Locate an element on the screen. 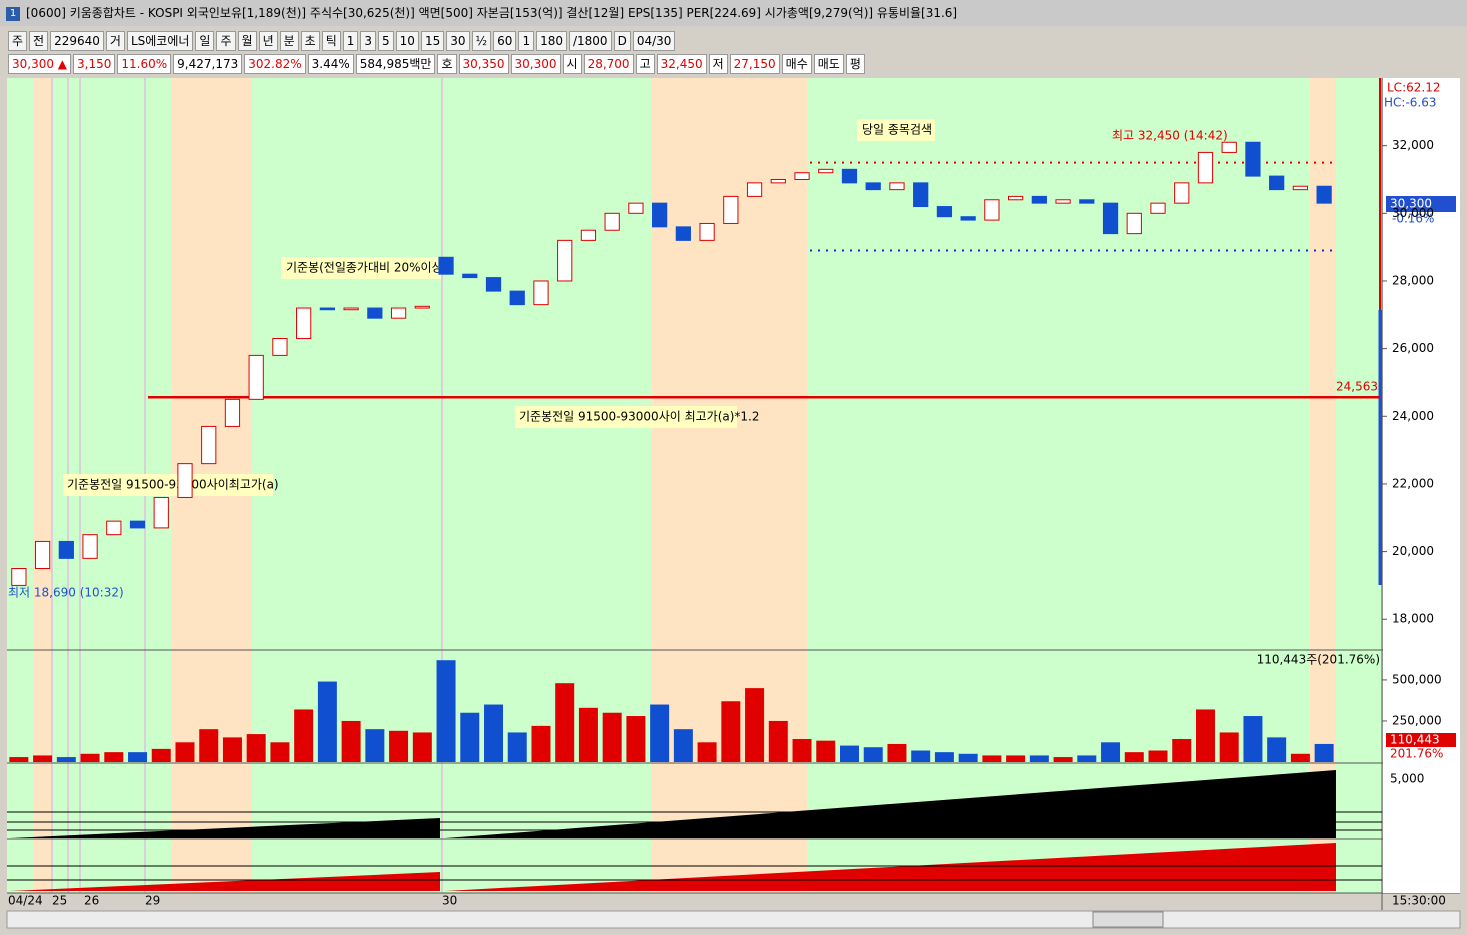 This screenshot has width=1467, height=935. toolbar-button: D is located at coordinates (622, 41).